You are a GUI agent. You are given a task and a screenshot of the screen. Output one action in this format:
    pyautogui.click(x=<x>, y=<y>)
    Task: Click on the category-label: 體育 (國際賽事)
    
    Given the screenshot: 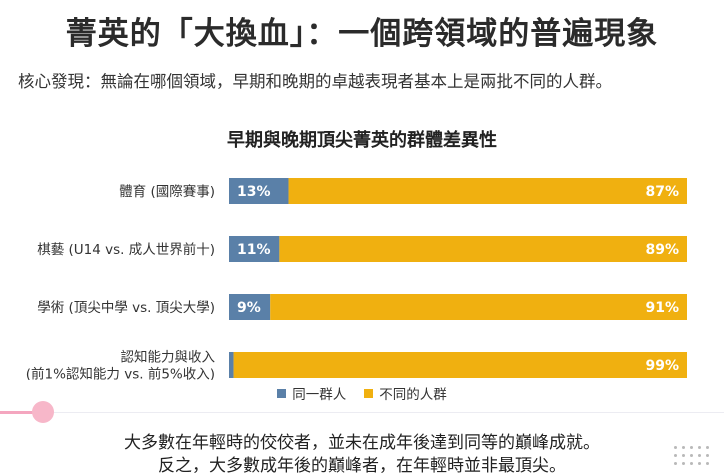 What is the action you would take?
    pyautogui.click(x=167, y=191)
    